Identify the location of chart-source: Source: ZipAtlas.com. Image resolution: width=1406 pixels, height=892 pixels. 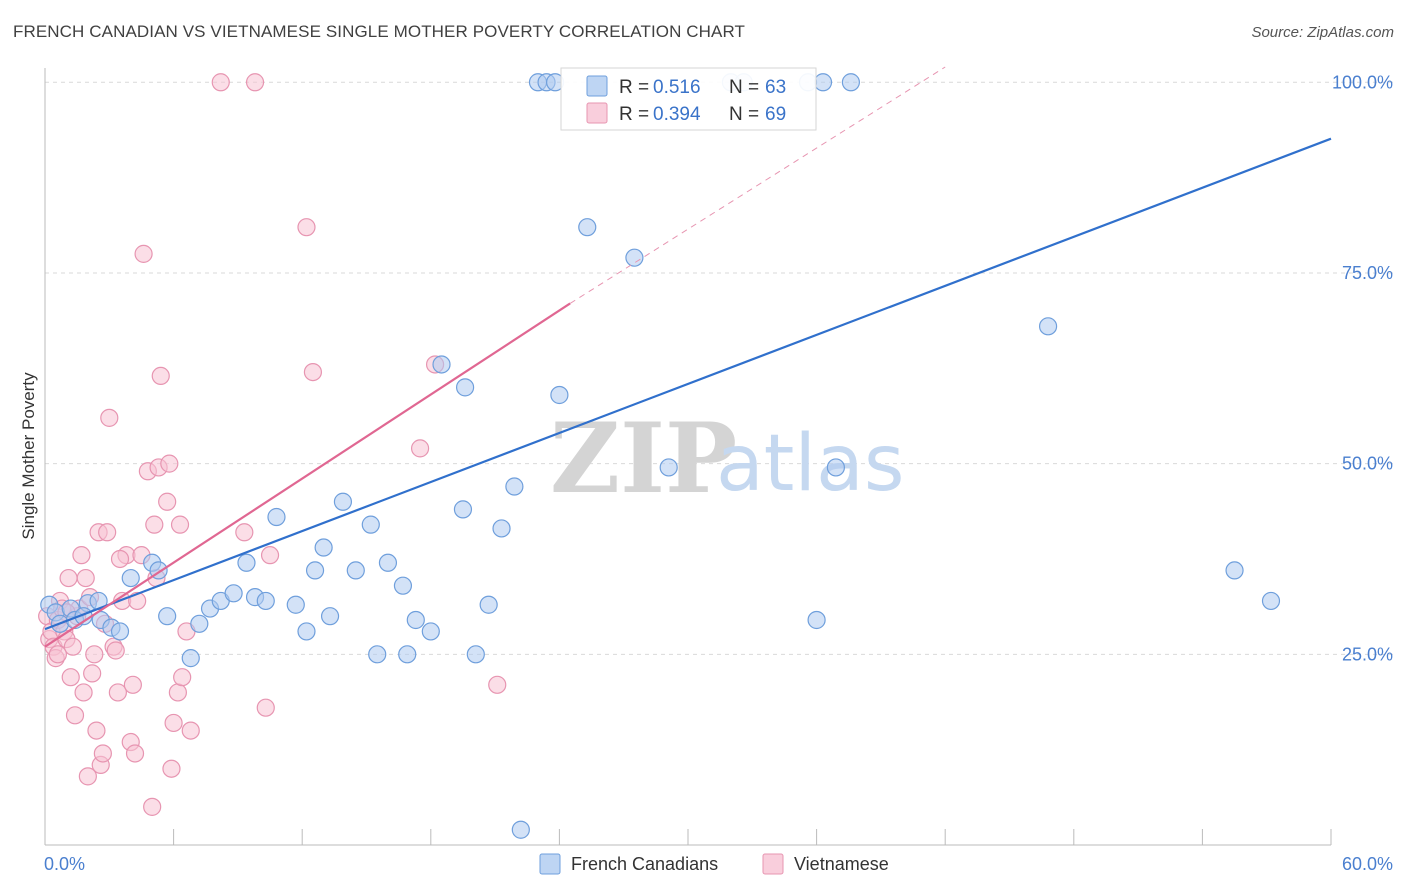
(1322, 32).